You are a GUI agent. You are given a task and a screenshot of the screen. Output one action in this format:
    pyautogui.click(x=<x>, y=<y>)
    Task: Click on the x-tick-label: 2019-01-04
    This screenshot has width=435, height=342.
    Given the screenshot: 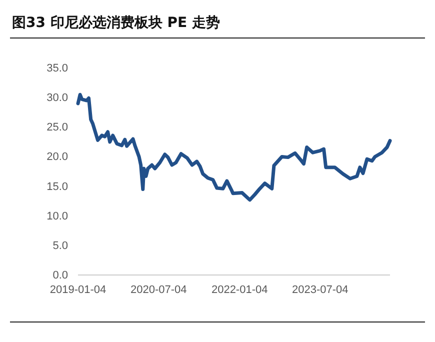 What is the action you would take?
    pyautogui.click(x=78, y=290)
    